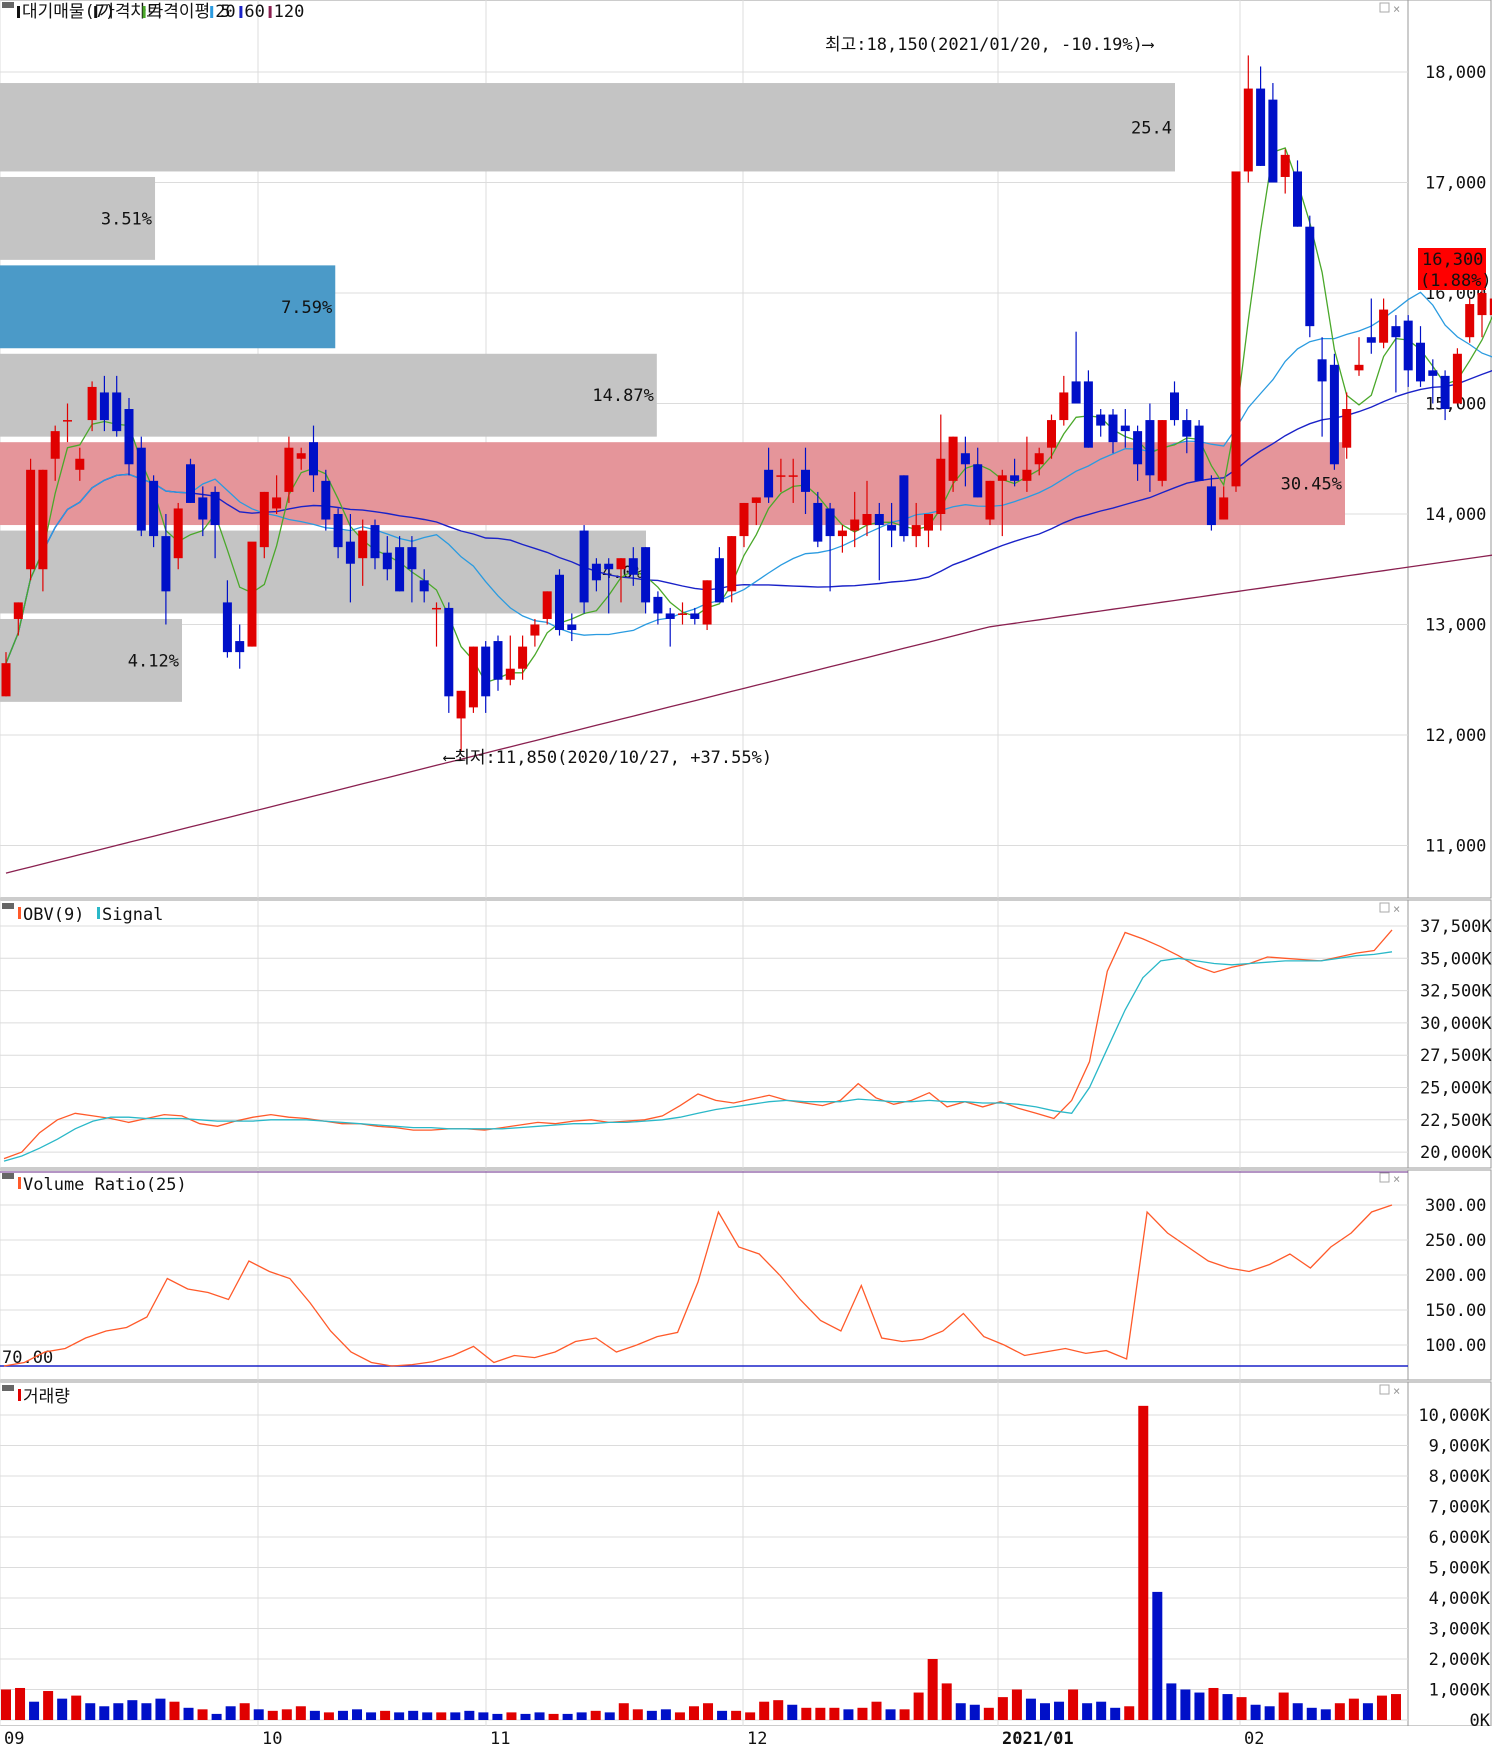 This screenshot has height=1751, width=1492. What do you see at coordinates (1038, 1738) in the screenshot?
I see `x-tick-label-4: 2021/01` at bounding box center [1038, 1738].